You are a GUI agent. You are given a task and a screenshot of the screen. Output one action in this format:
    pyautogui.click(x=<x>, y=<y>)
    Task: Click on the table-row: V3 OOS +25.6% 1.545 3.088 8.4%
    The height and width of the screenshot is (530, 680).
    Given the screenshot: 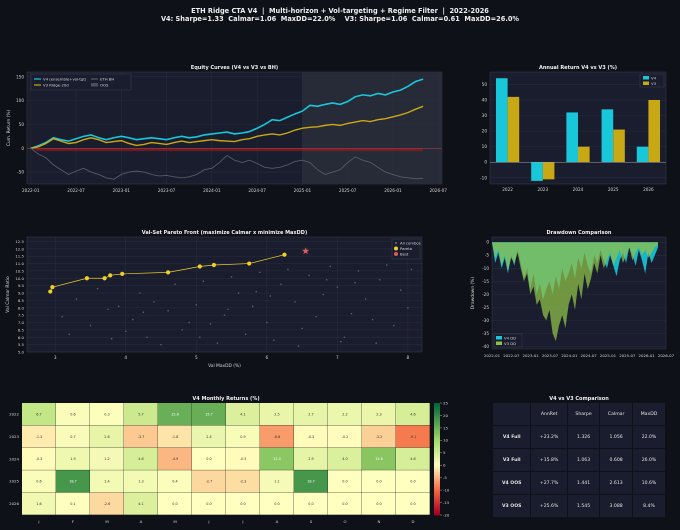 What is the action you would take?
    pyautogui.click(x=578, y=506)
    